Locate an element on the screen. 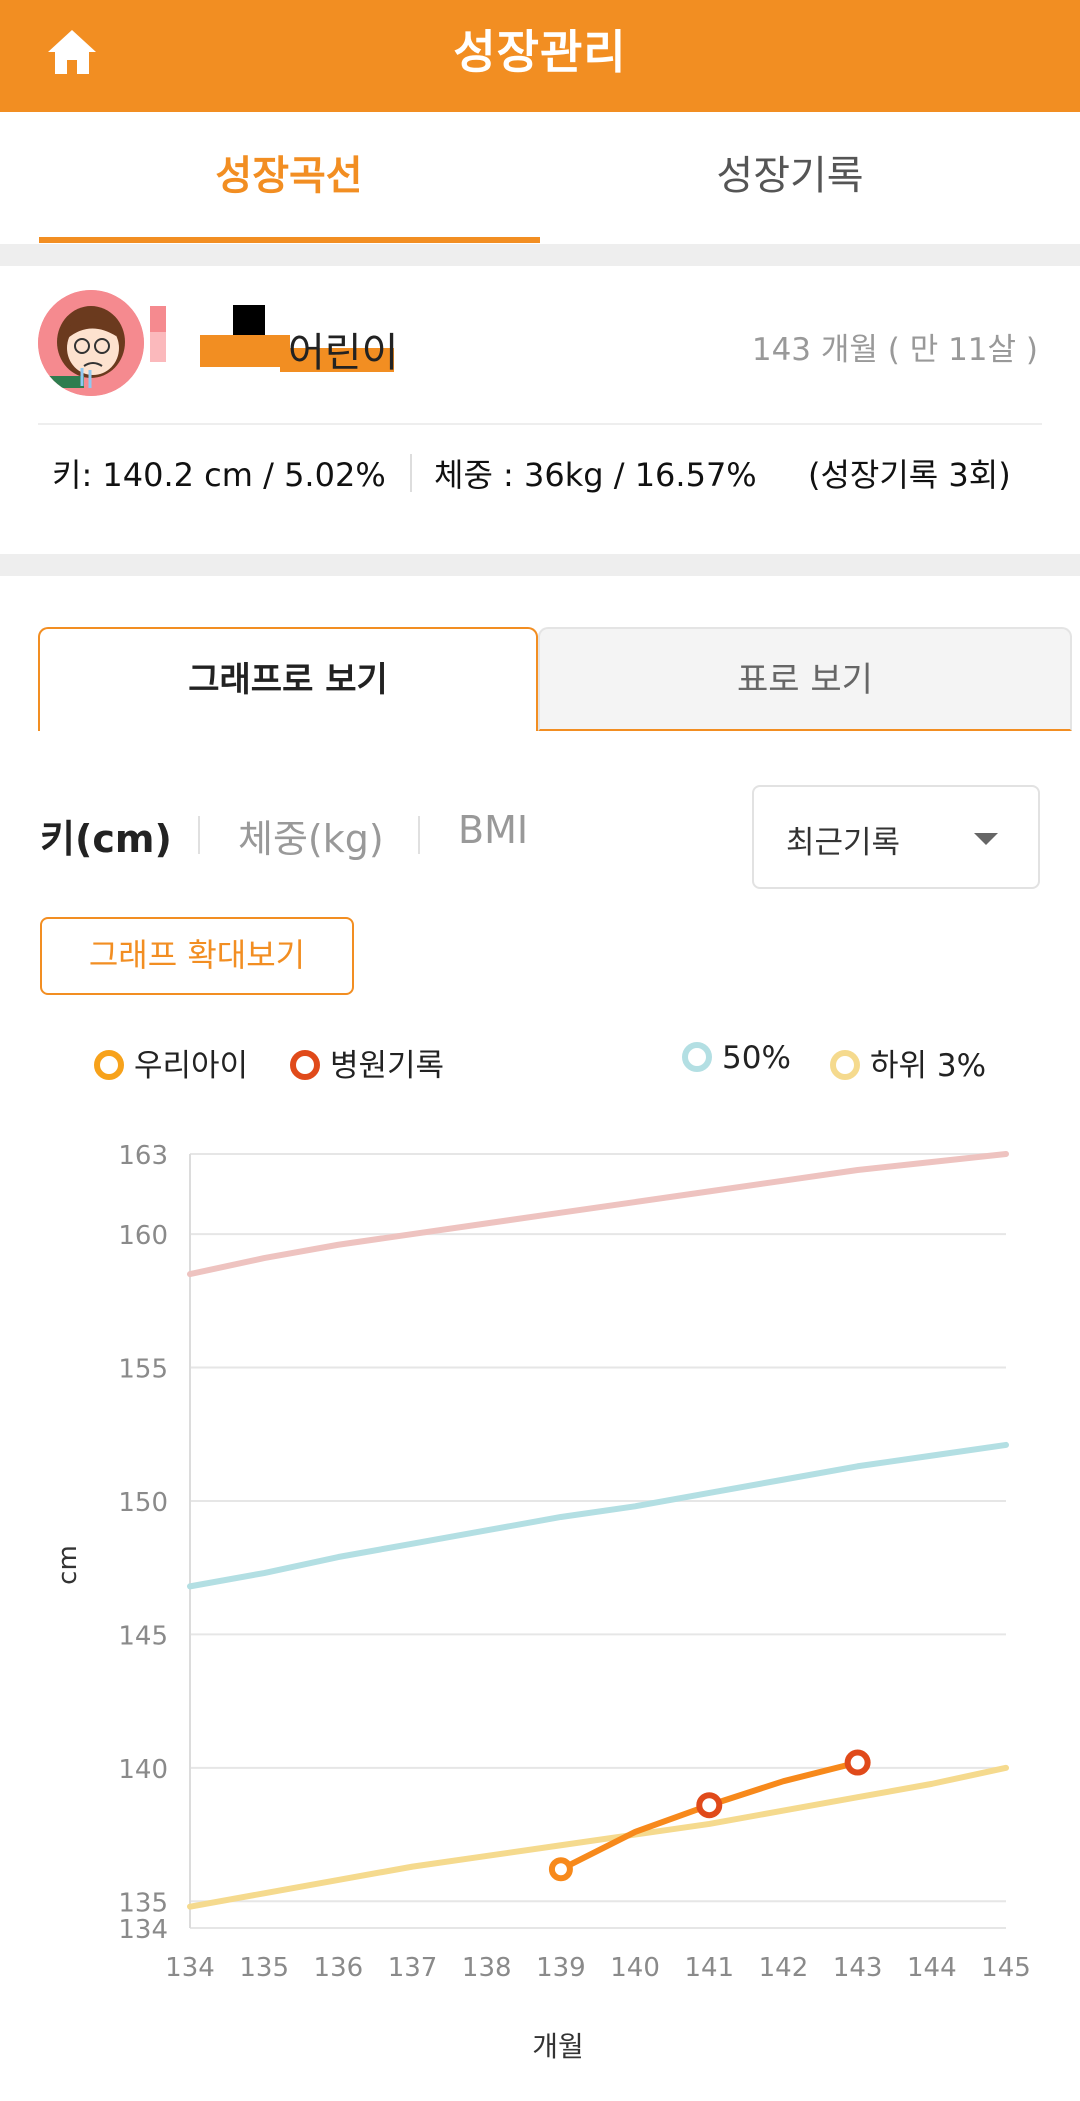 Image resolution: width=1080 pixels, height=2101 pixels. legend-item: 하위 3% is located at coordinates (908, 1062).